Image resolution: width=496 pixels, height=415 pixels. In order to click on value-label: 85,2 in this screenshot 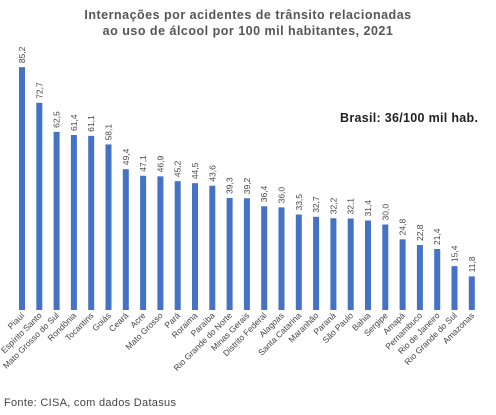, I will do `click(22, 54)`.